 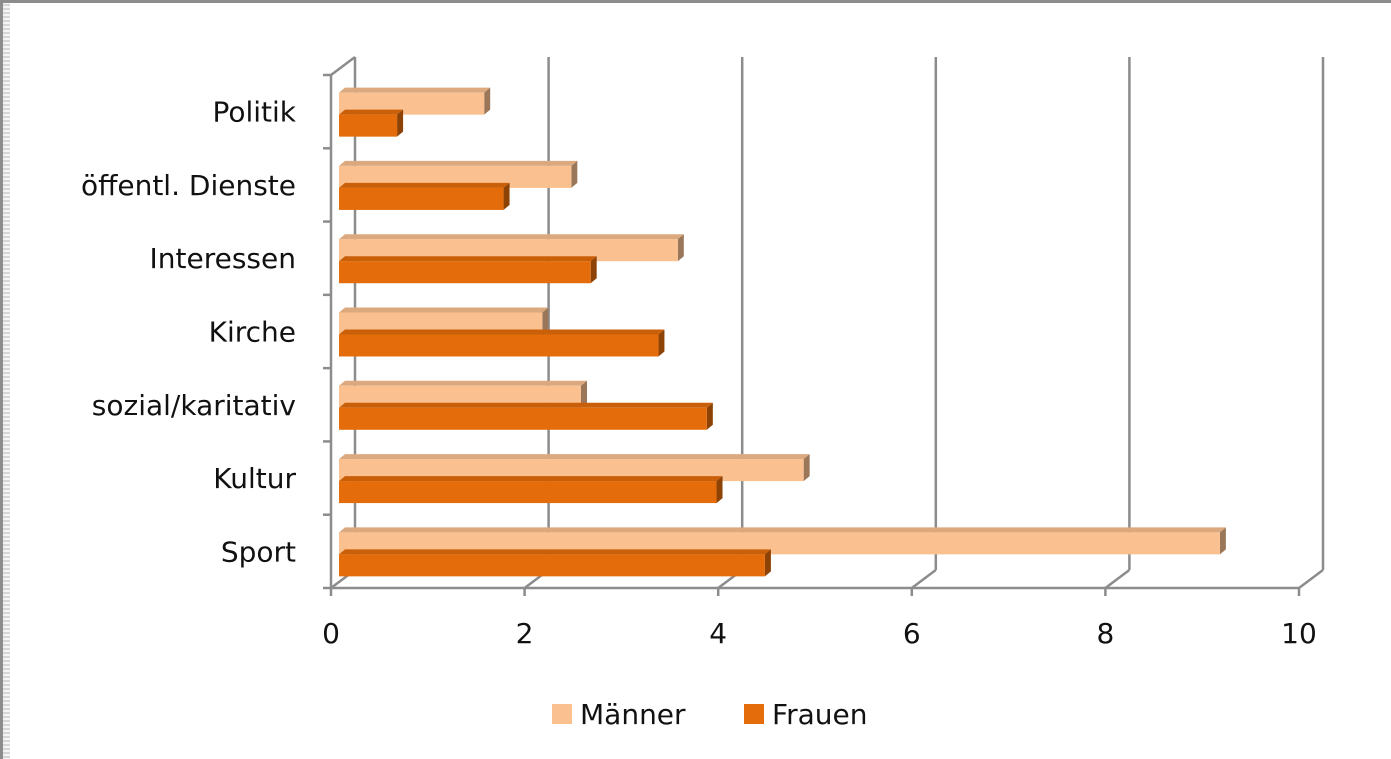 I want to click on left-wall-top-edge, so click(x=343, y=66).